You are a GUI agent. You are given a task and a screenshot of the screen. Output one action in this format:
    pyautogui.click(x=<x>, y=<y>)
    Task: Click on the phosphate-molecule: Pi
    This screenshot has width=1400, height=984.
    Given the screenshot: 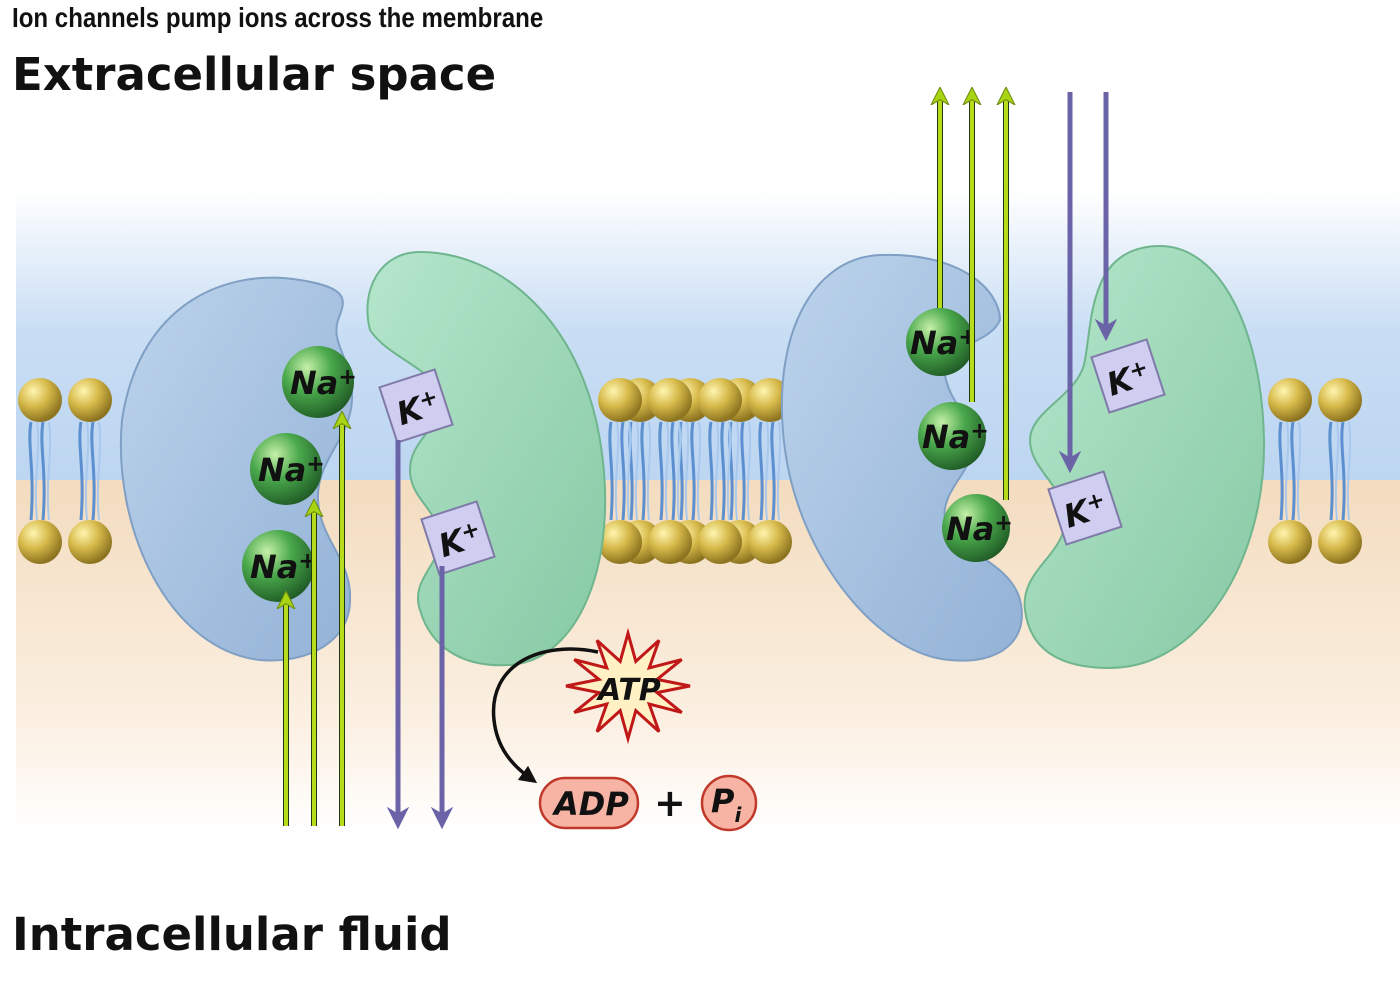 What is the action you would take?
    pyautogui.click(x=729, y=803)
    